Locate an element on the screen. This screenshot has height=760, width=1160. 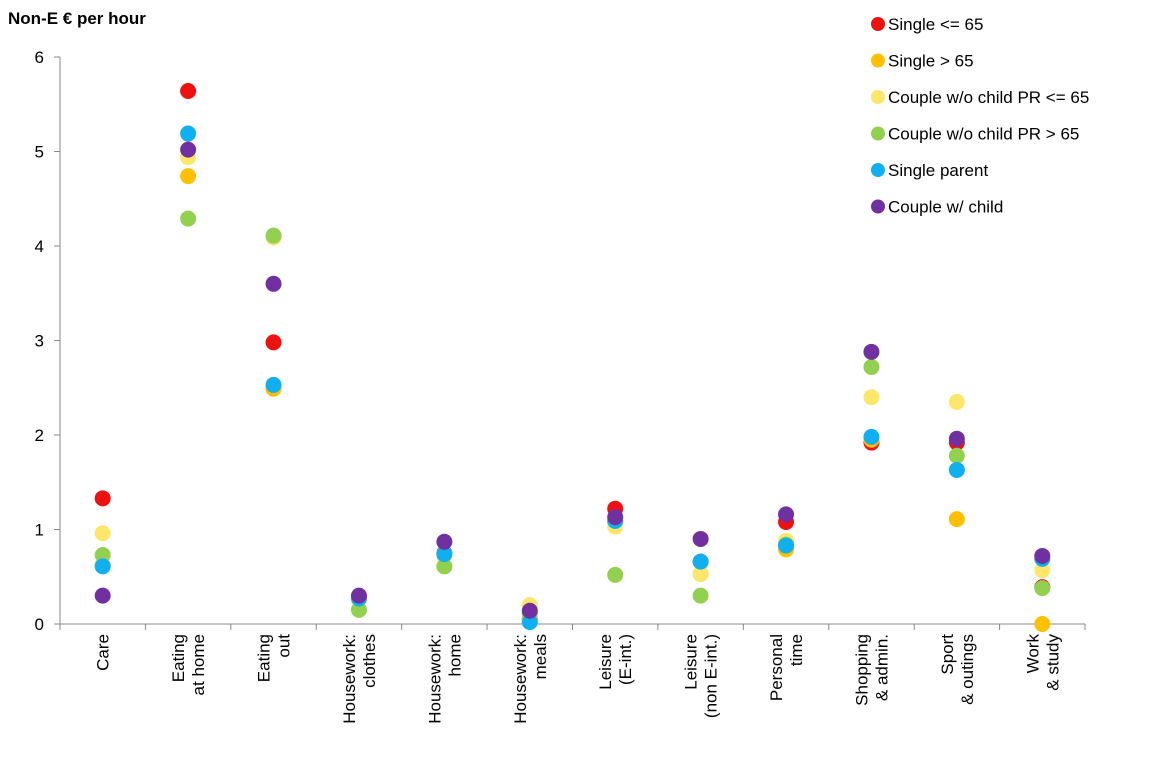
x-tick-label: Leisure(non E-int.) is located at coordinates (701, 676).